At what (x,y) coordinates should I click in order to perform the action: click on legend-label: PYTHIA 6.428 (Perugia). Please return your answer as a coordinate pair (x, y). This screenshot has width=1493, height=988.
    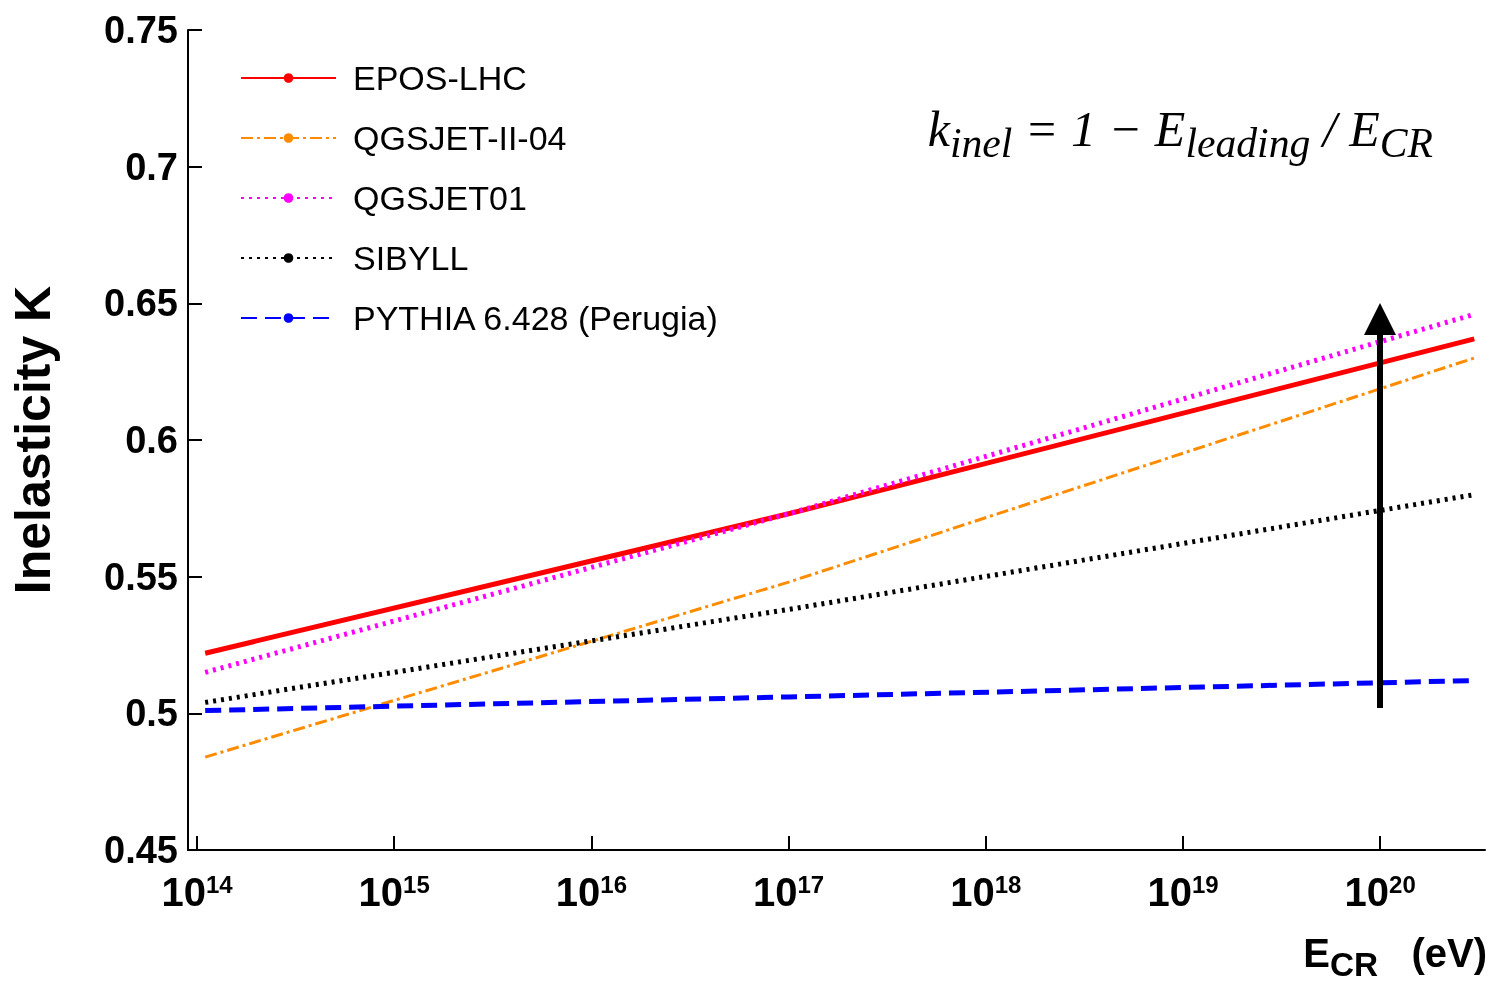
    Looking at the image, I should click on (535, 318).